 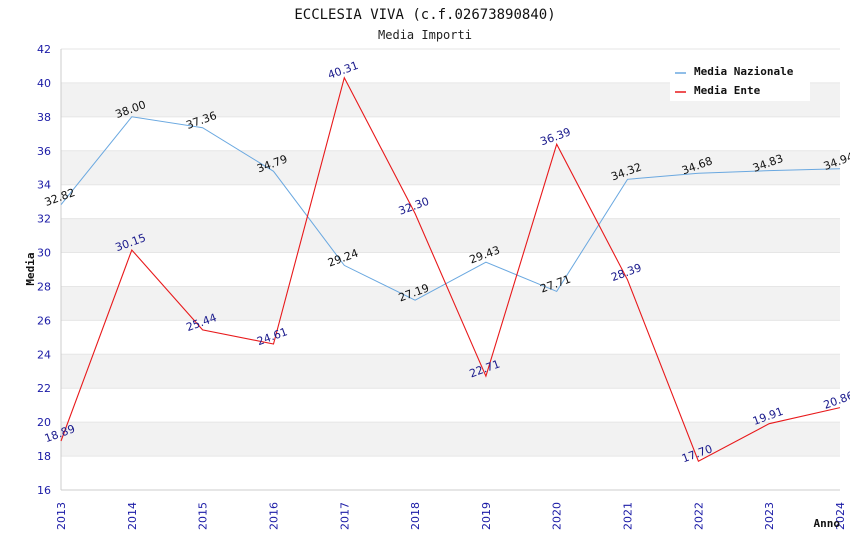 I want to click on x-tick-label: 2021, so click(x=628, y=516).